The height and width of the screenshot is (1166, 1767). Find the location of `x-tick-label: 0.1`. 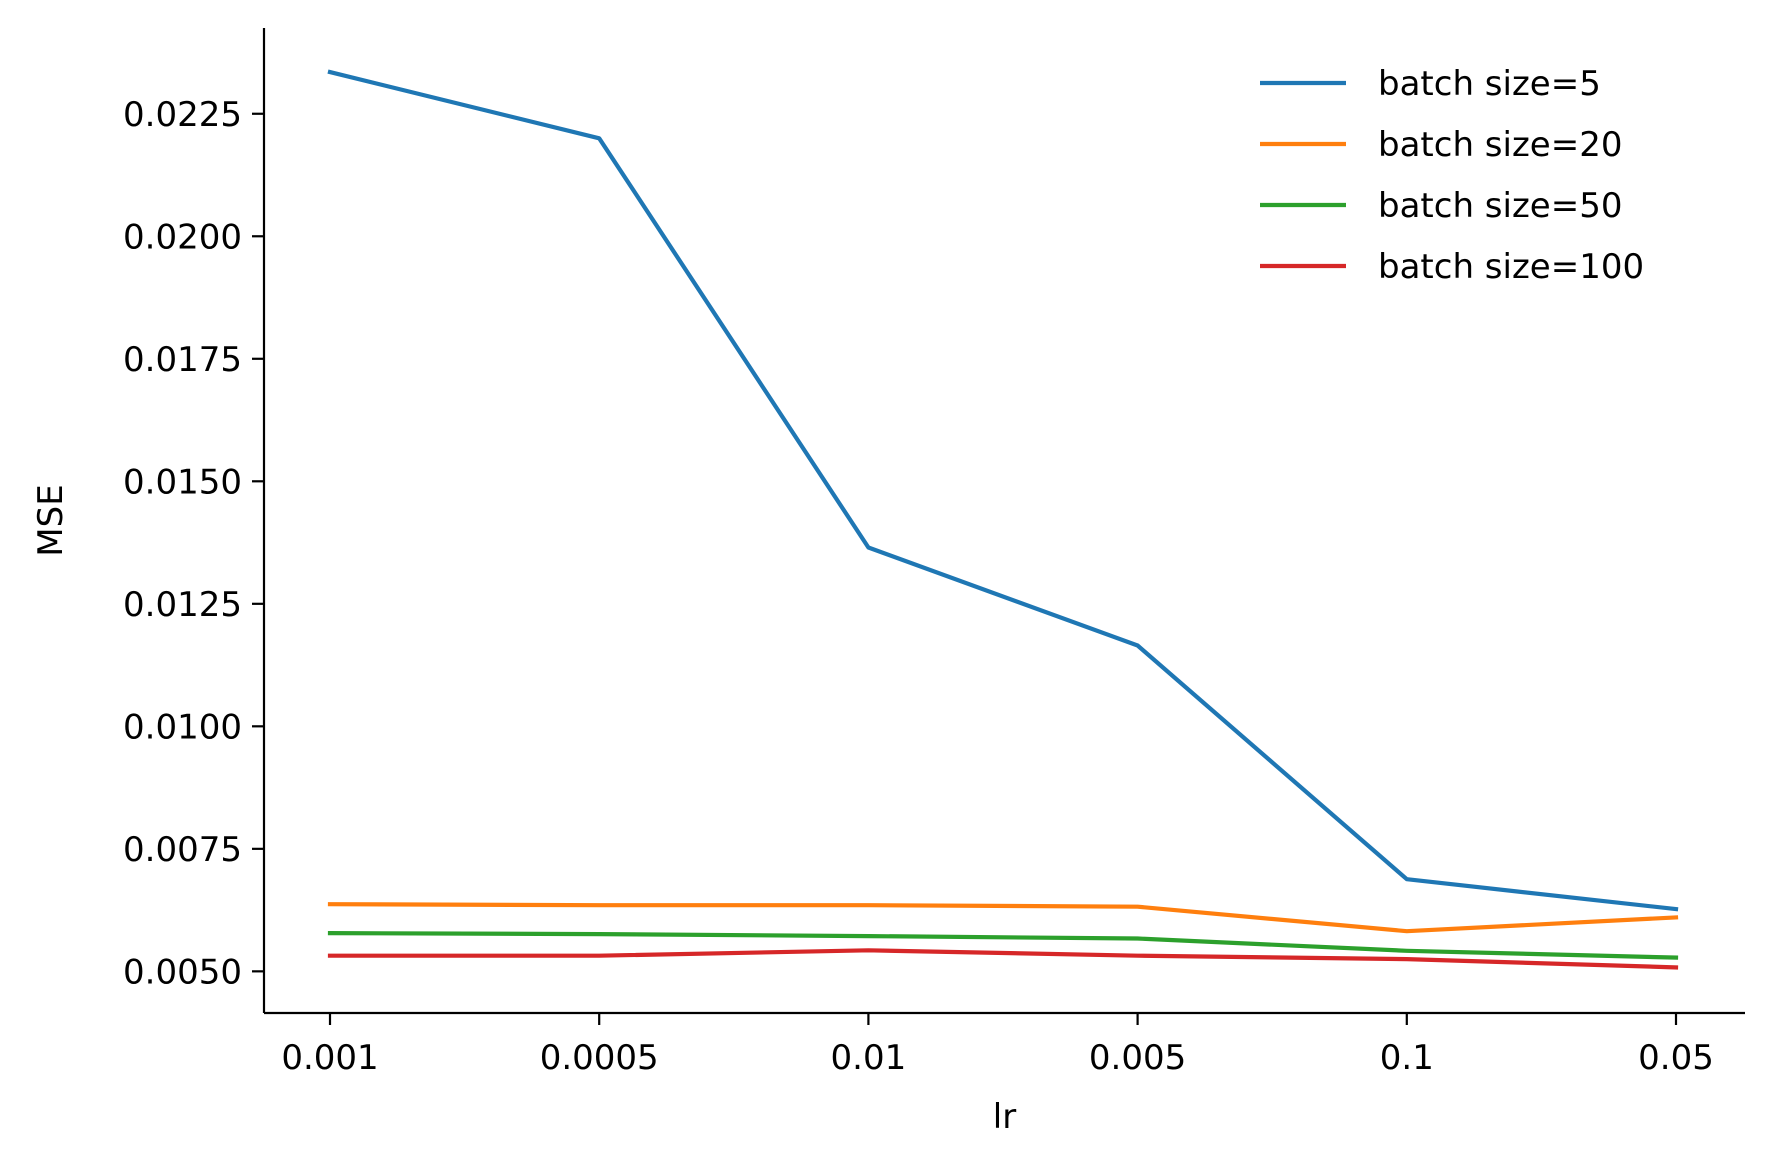

x-tick-label: 0.1 is located at coordinates (1407, 1058).